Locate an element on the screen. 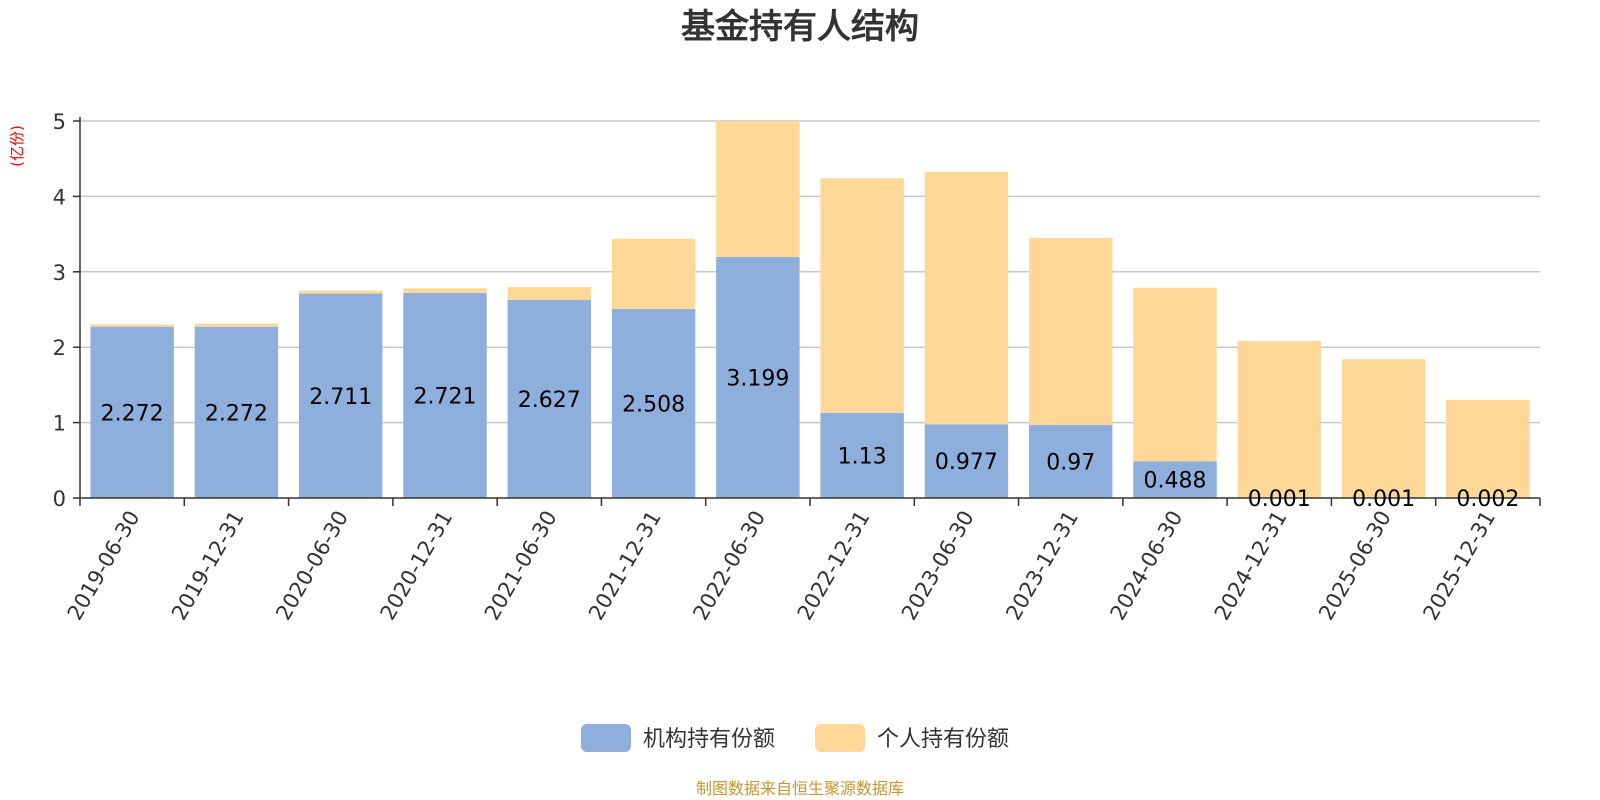 This screenshot has width=1600, height=800. data-label: 2.721 is located at coordinates (445, 396).